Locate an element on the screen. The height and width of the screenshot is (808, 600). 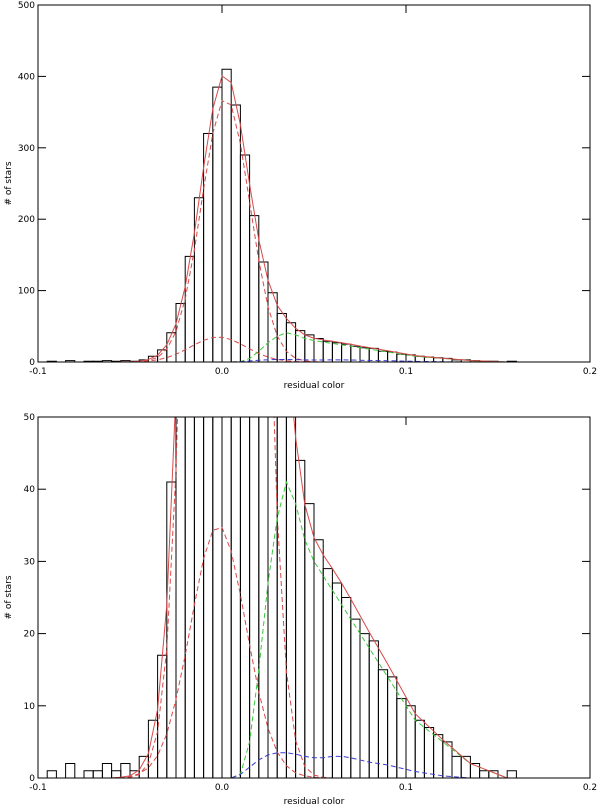
y-tick-label: 200 is located at coordinates (26, 220).